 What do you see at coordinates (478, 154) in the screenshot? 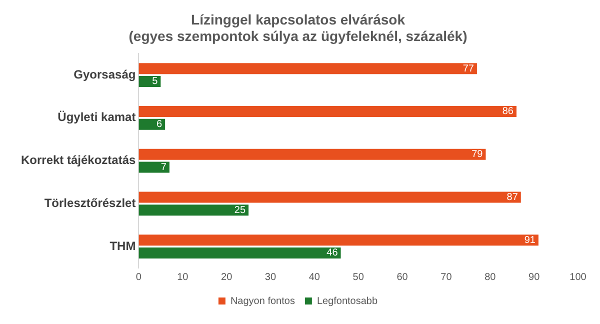
I see `data-label: 79` at bounding box center [478, 154].